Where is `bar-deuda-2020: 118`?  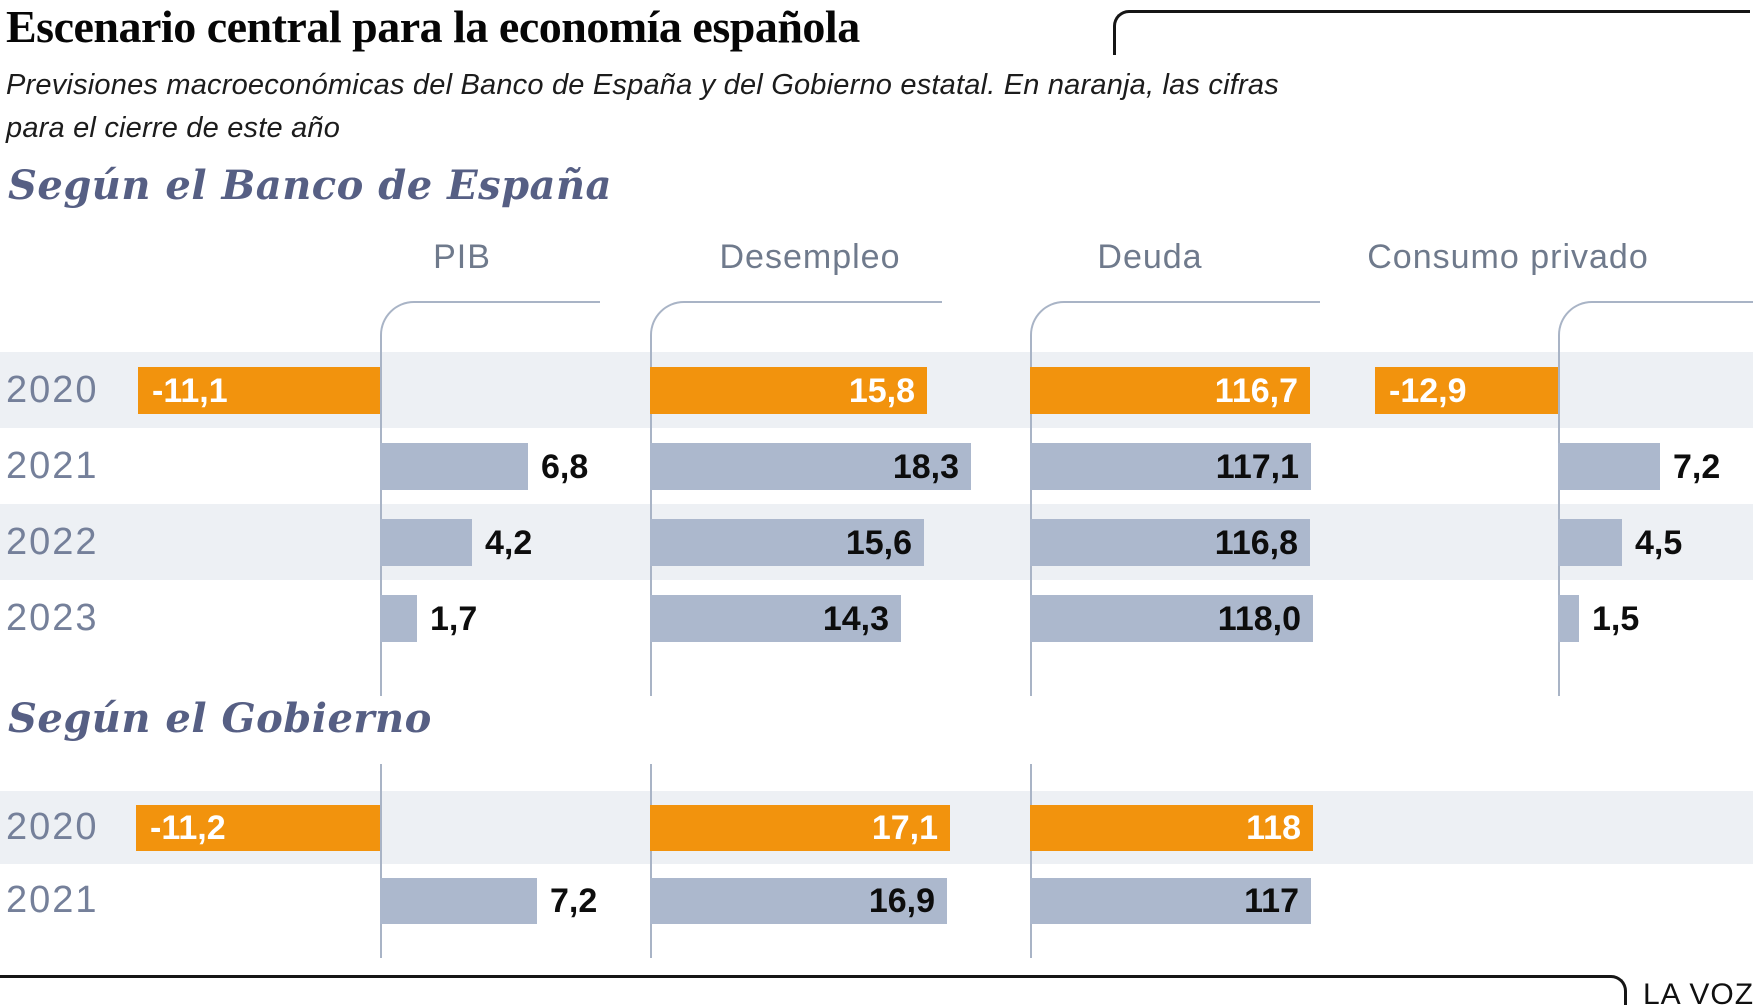
bar-deuda-2020: 118 is located at coordinates (1171, 828).